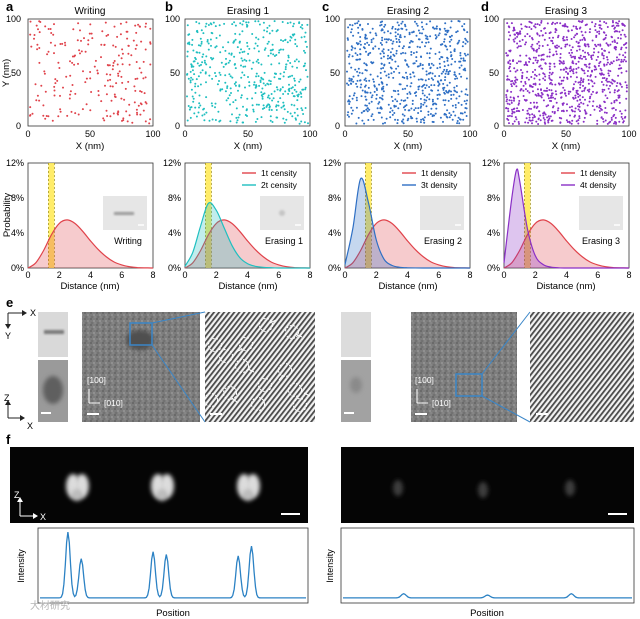 This screenshot has width=640, height=619. What do you see at coordinates (90, 146) in the screenshot?
I see `scatter-xlabel: X (nm)` at bounding box center [90, 146].